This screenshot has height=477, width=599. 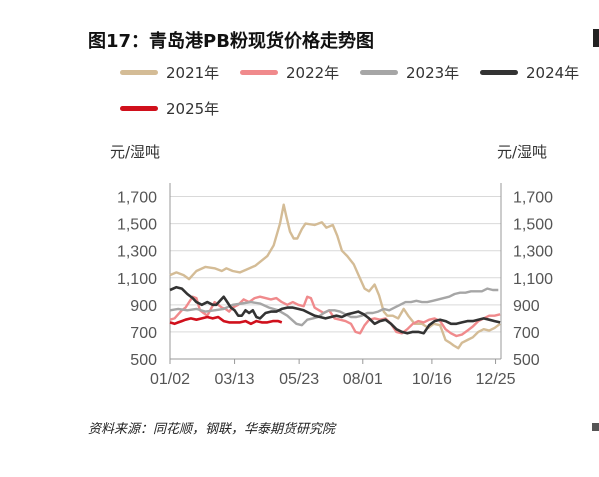 What do you see at coordinates (137, 198) in the screenshot?
I see `y-tick-label-left: 1,700` at bounding box center [137, 198].